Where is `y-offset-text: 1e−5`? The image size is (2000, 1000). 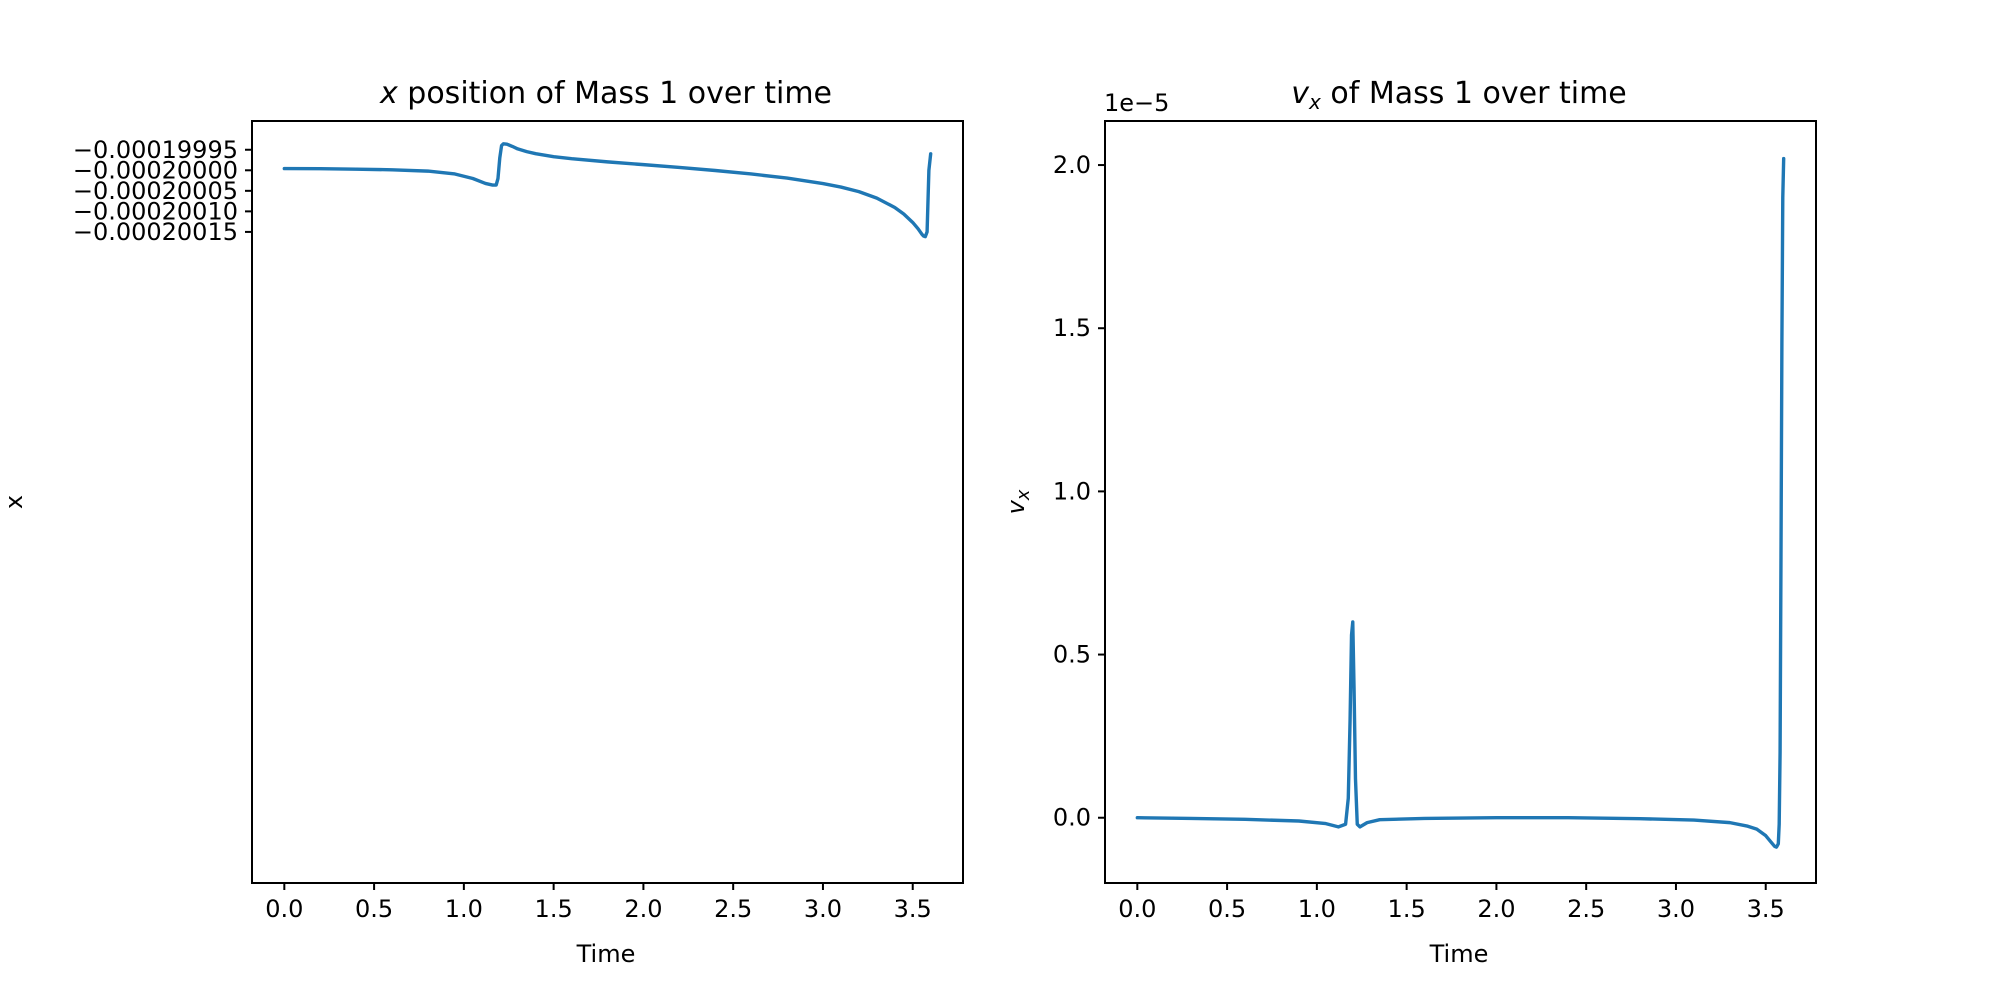
y-offset-text: 1e−5 is located at coordinates (1136, 103).